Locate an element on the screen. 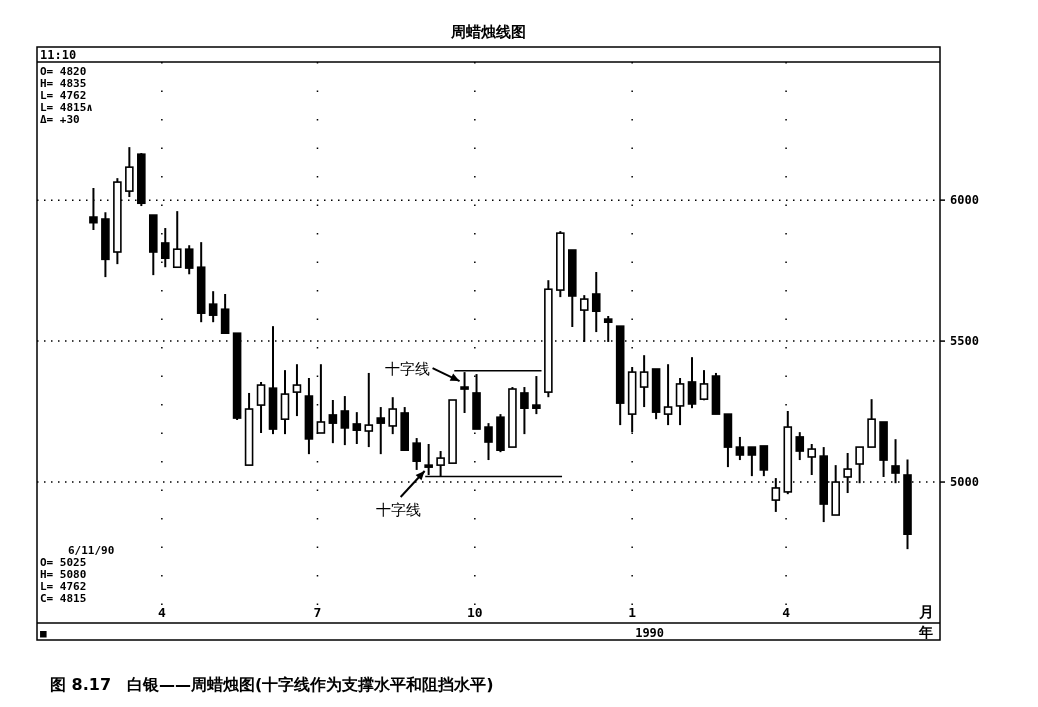 Image resolution: width=1038 pixels, height=707 pixels. annotation: L= 4815∧ is located at coordinates (66, 107).